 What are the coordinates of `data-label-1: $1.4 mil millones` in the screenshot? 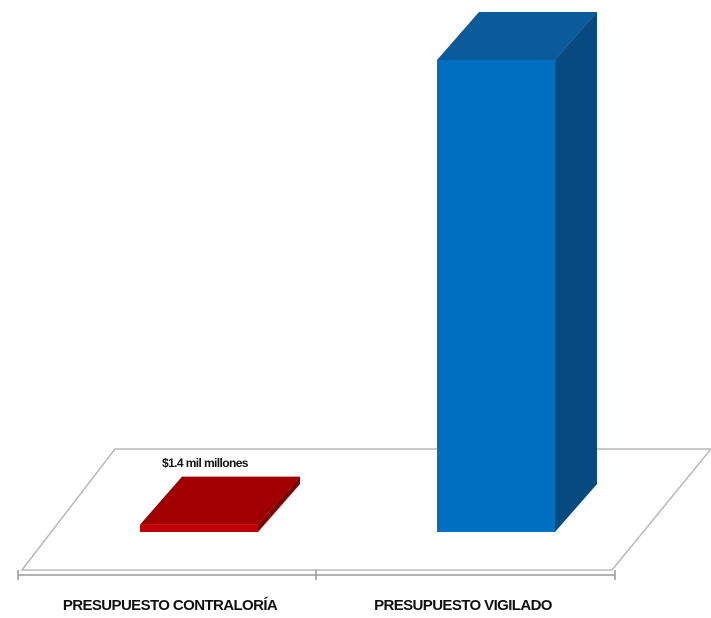 It's located at (205, 463).